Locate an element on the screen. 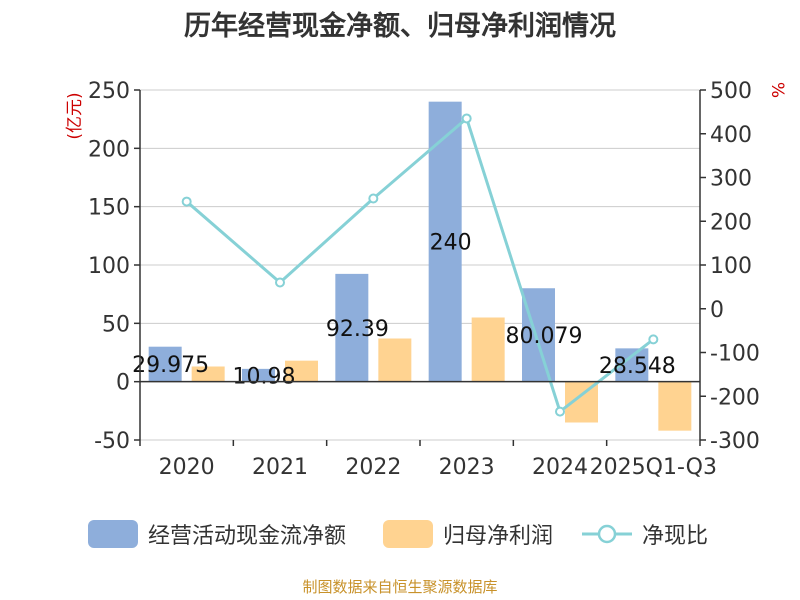 The height and width of the screenshot is (600, 800). legend-item-ratio: 净现比 is located at coordinates (645, 534).